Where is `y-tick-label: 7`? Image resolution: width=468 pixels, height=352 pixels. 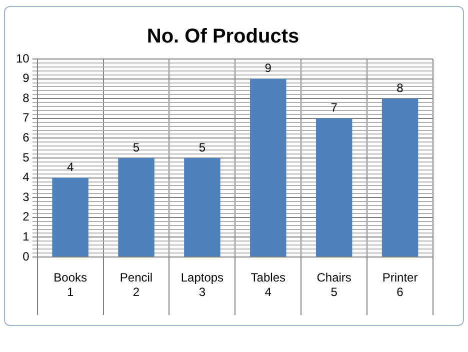
y-tick-label: 7 is located at coordinates (26, 117).